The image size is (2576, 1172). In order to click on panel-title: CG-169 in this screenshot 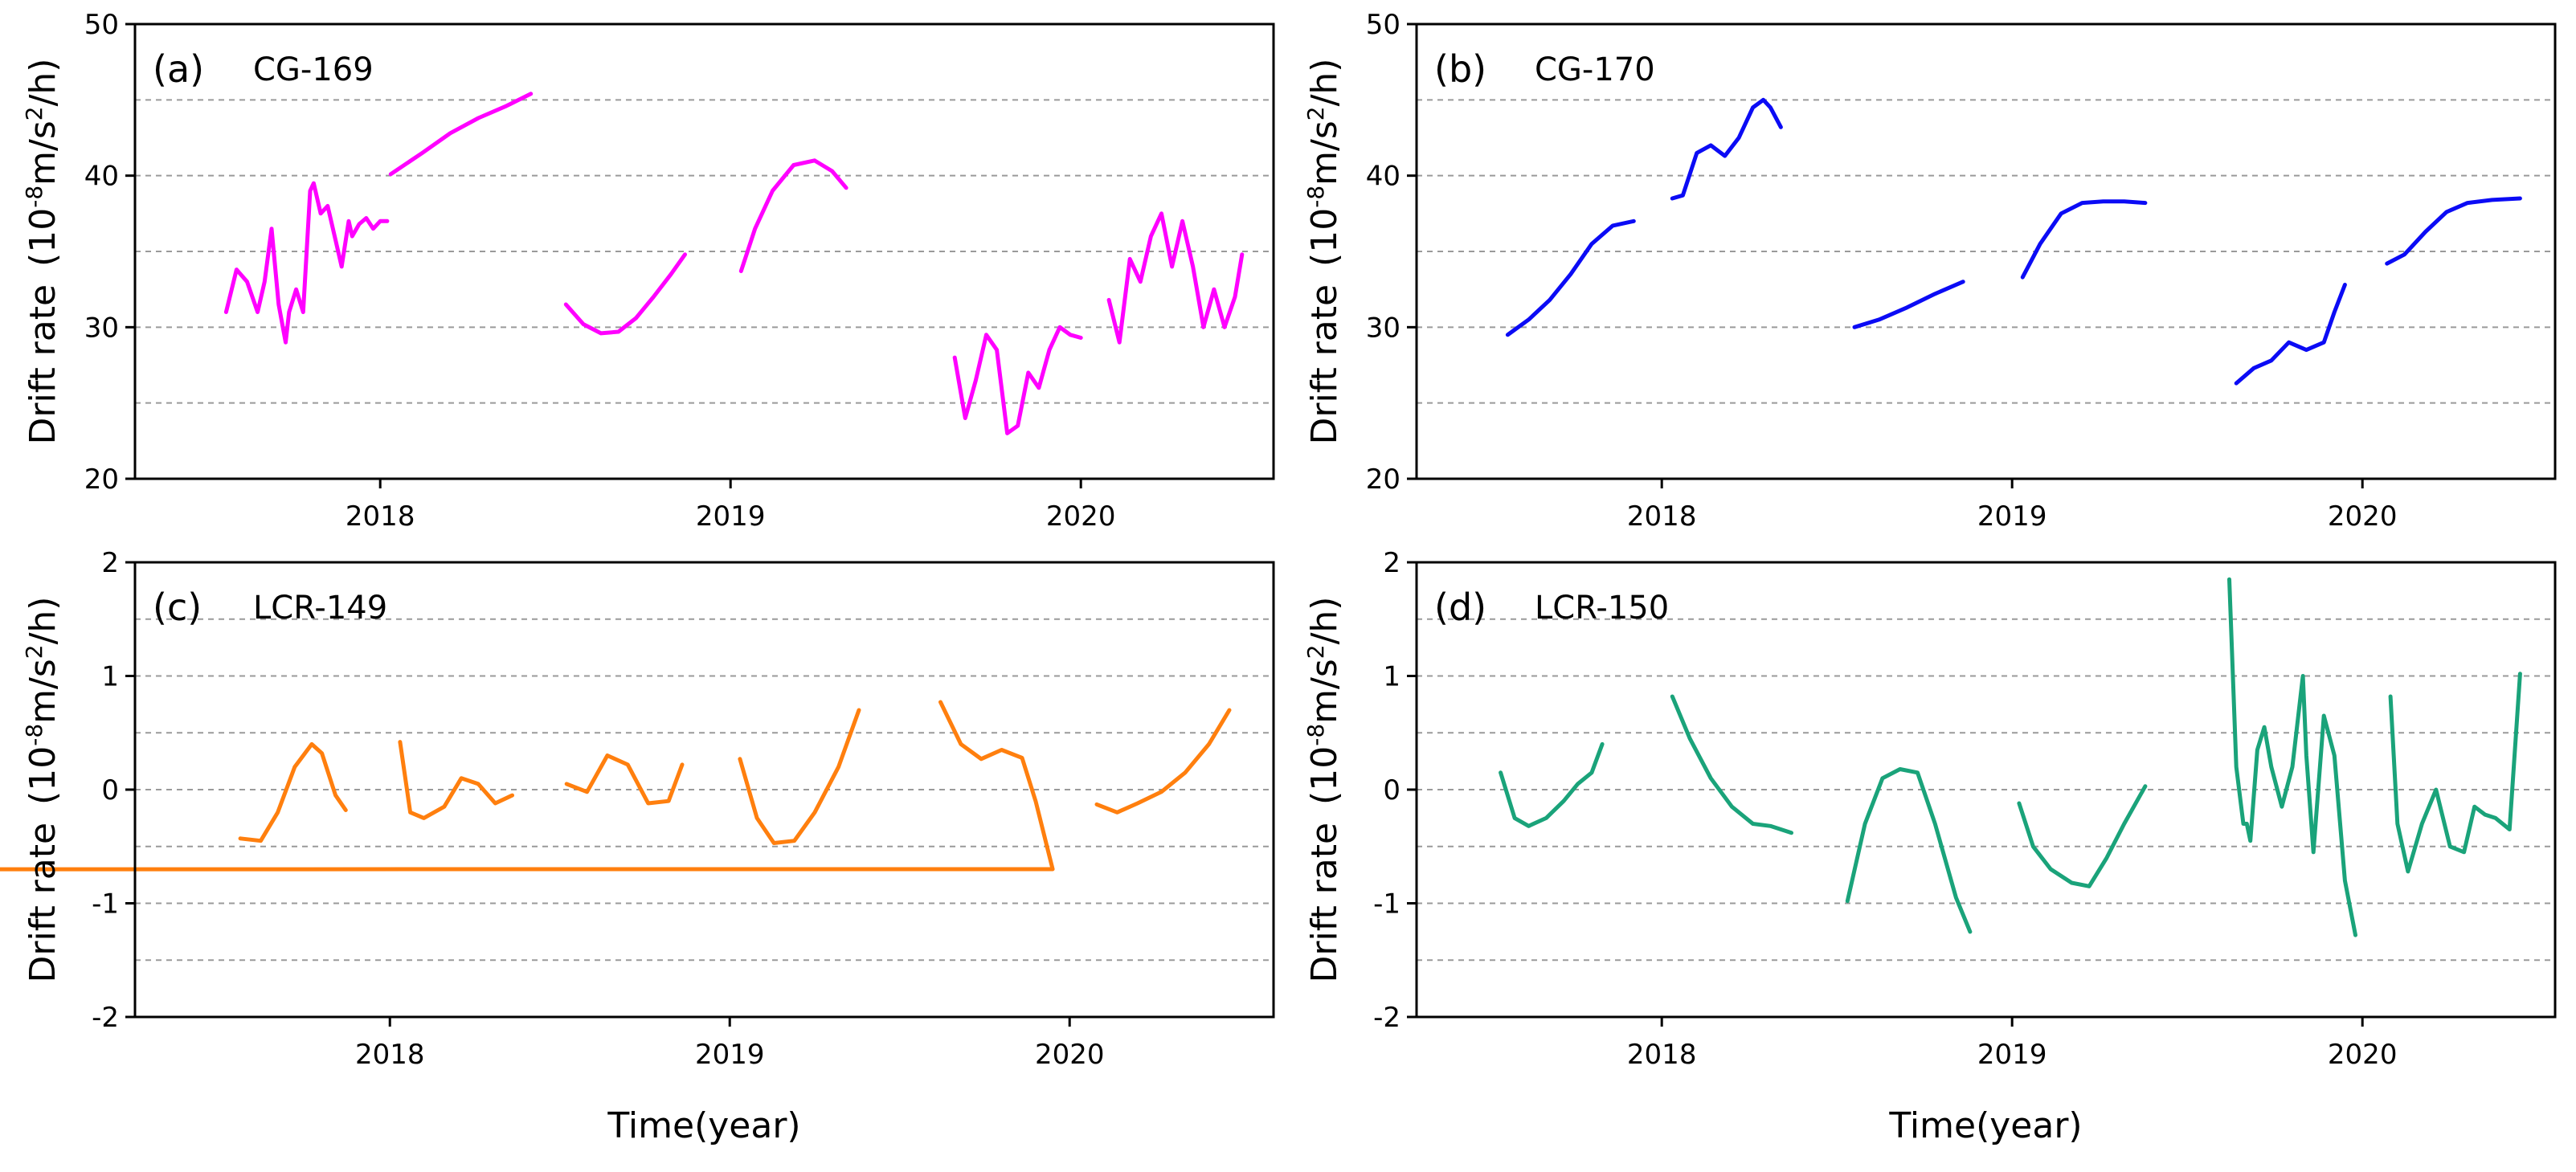, I will do `click(313, 69)`.